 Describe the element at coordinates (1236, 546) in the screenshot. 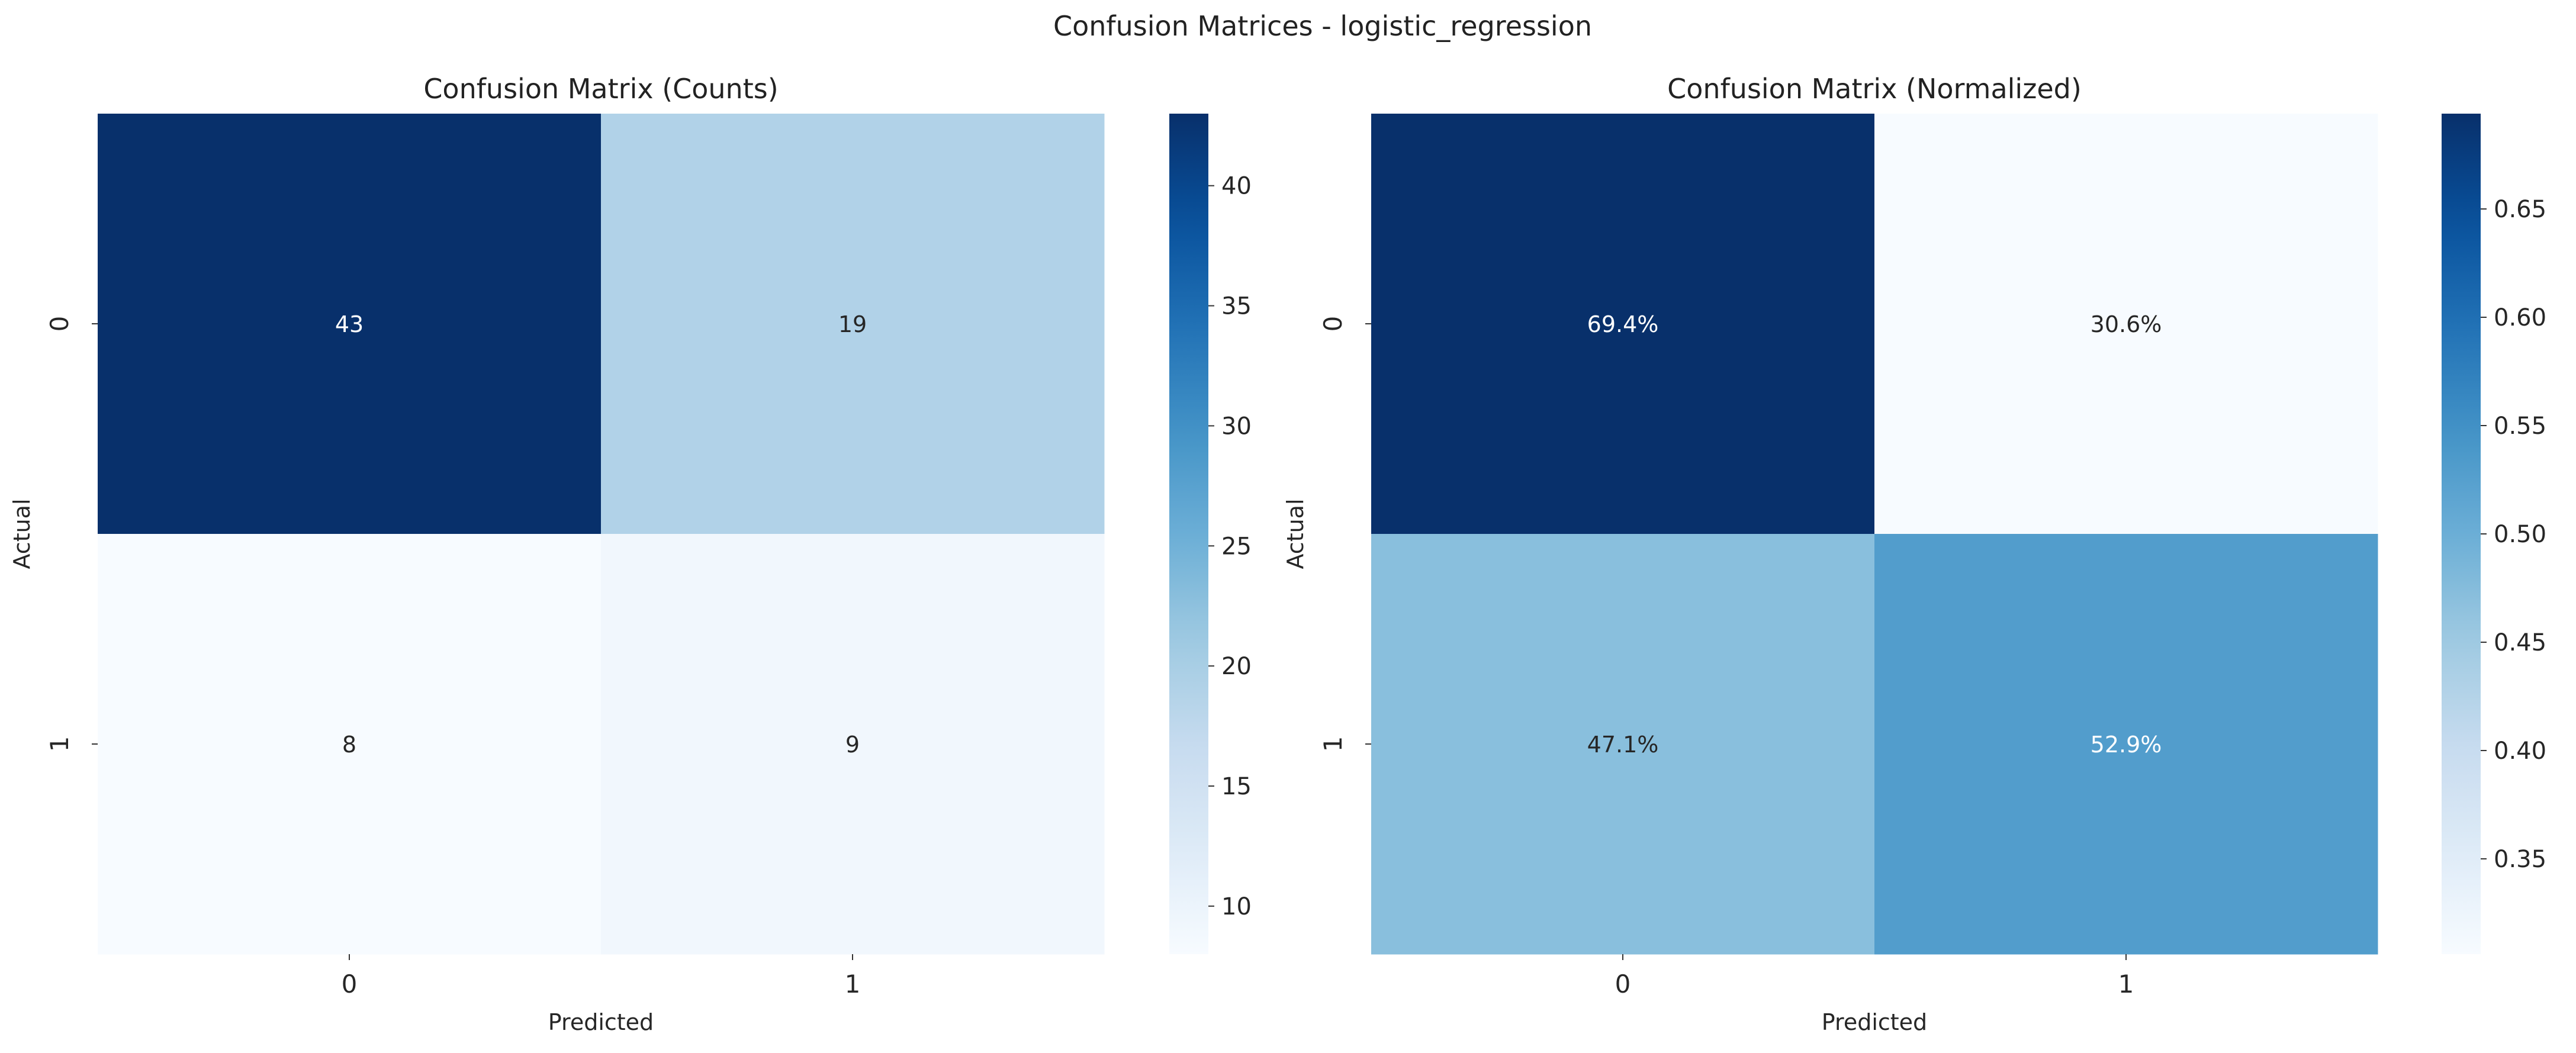

I see `colorbar-tick-label: 25` at that location.